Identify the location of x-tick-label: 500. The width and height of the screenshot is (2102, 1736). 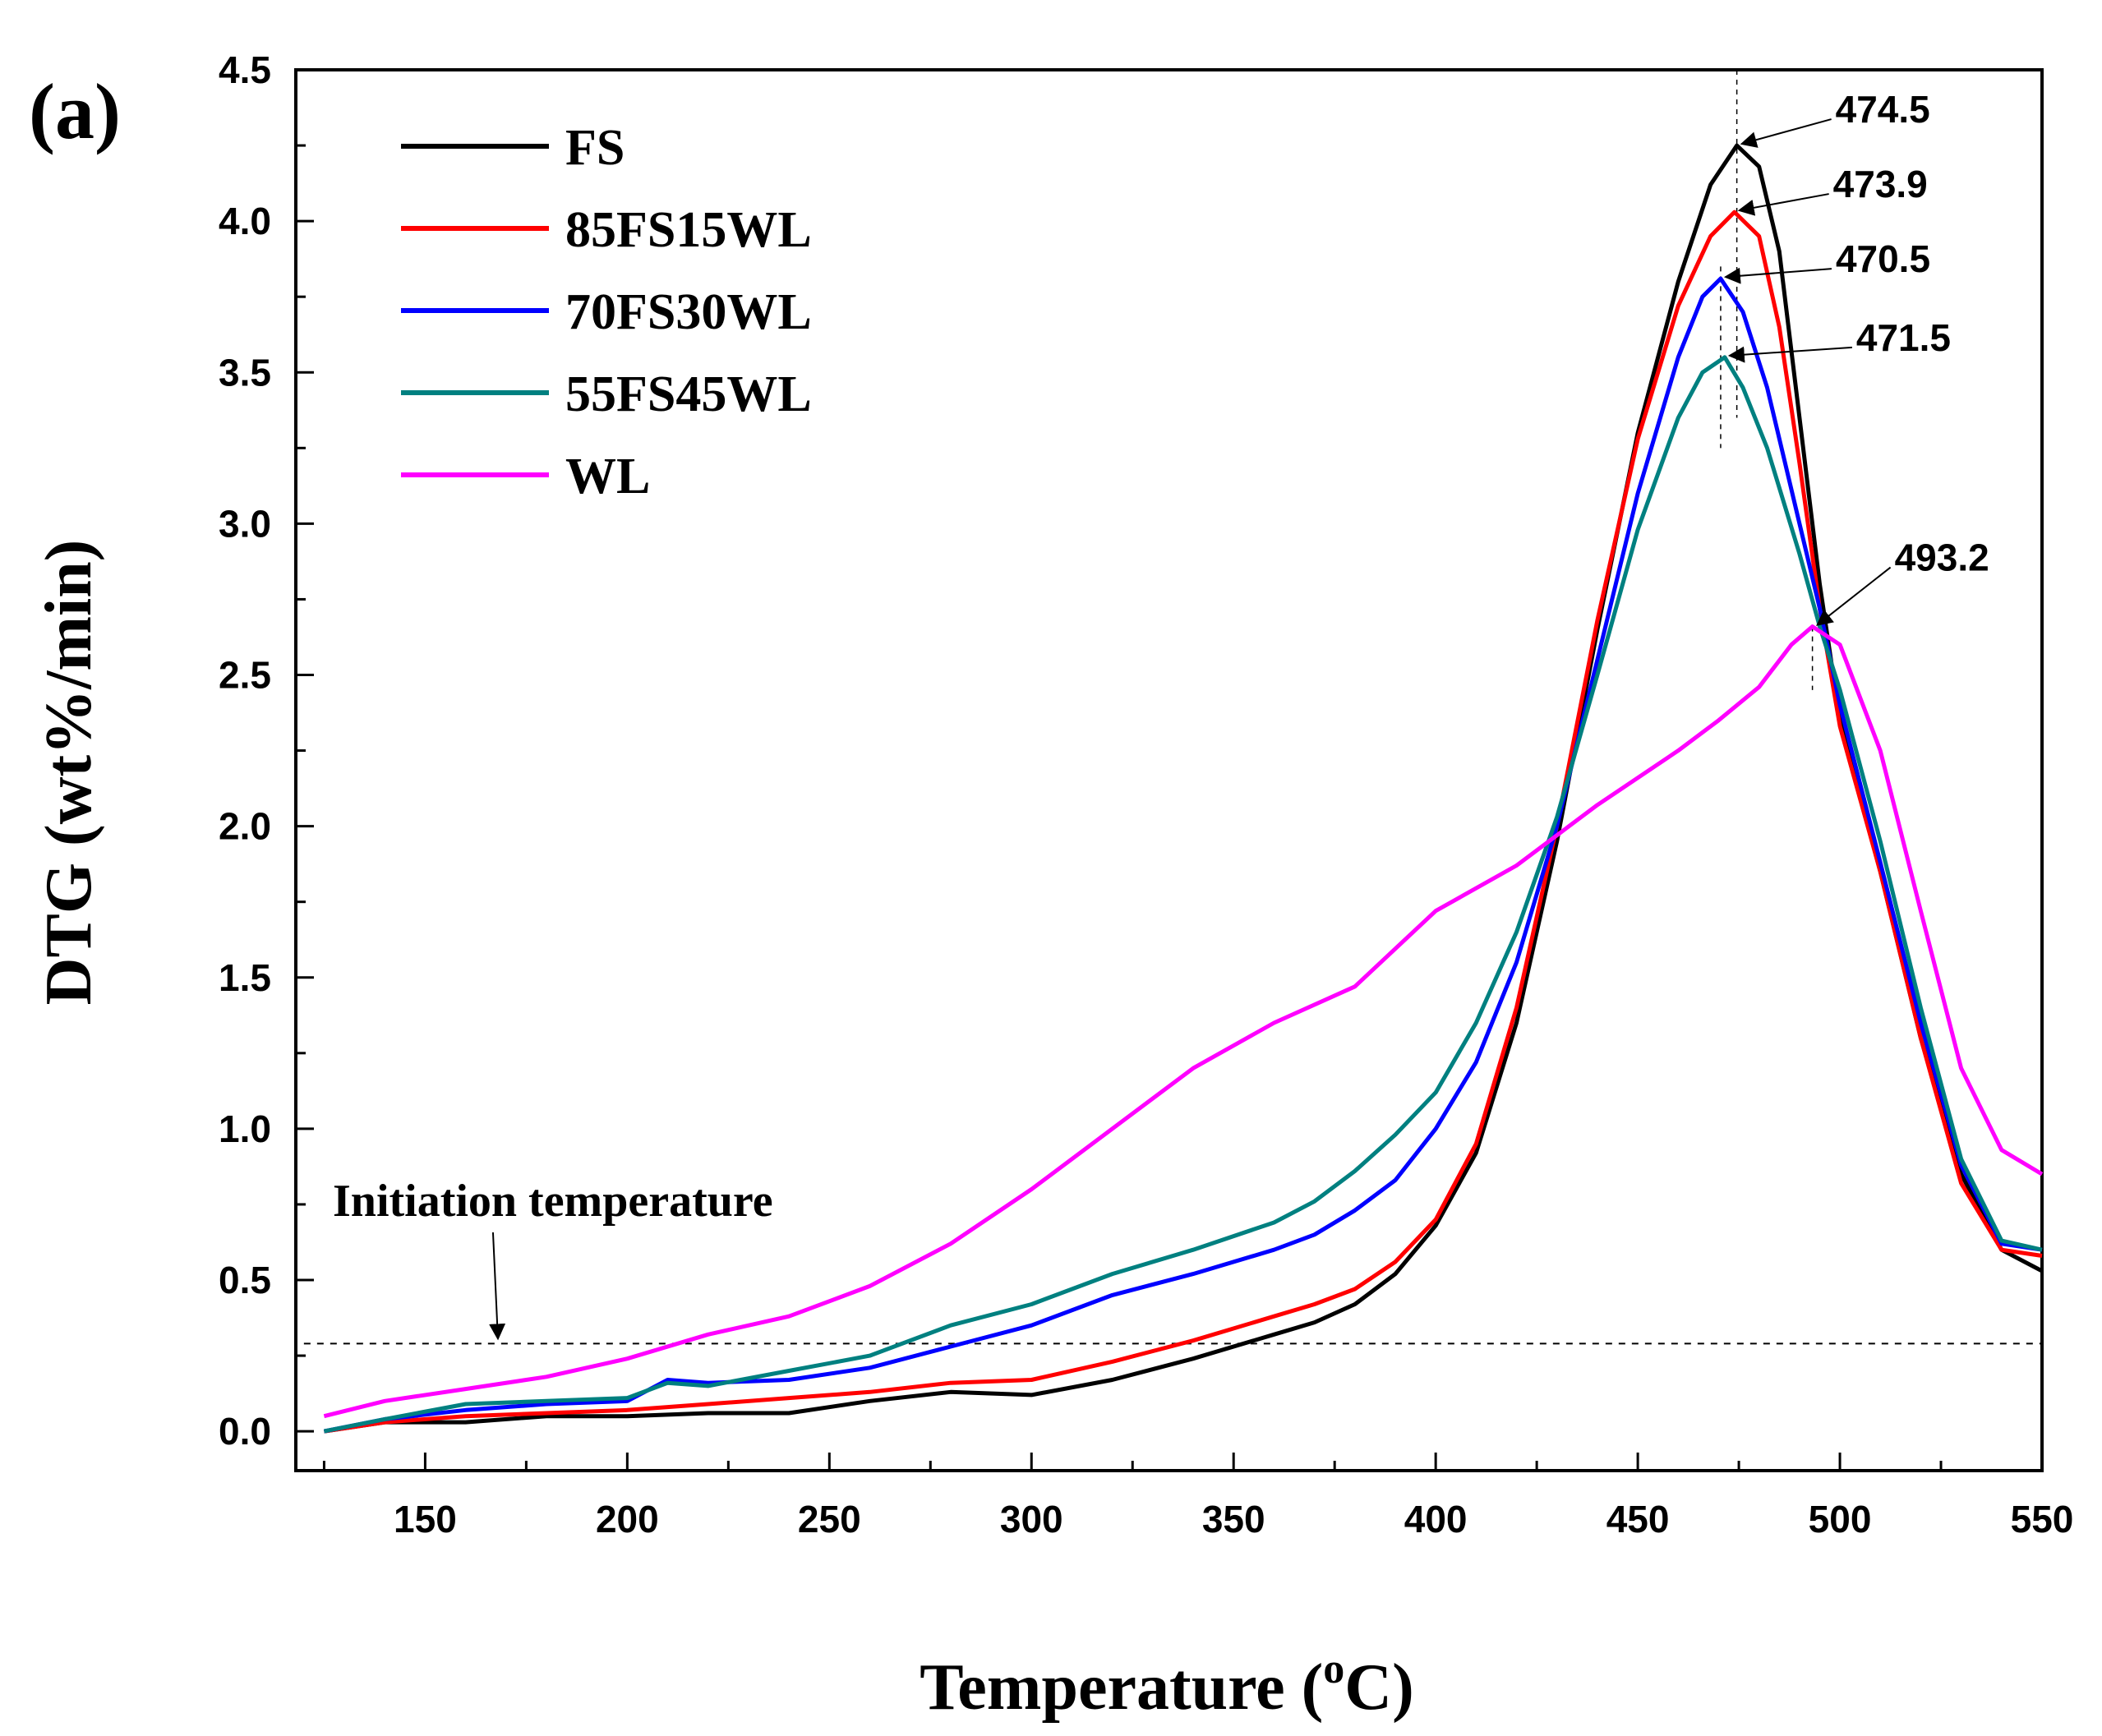
(1840, 1519).